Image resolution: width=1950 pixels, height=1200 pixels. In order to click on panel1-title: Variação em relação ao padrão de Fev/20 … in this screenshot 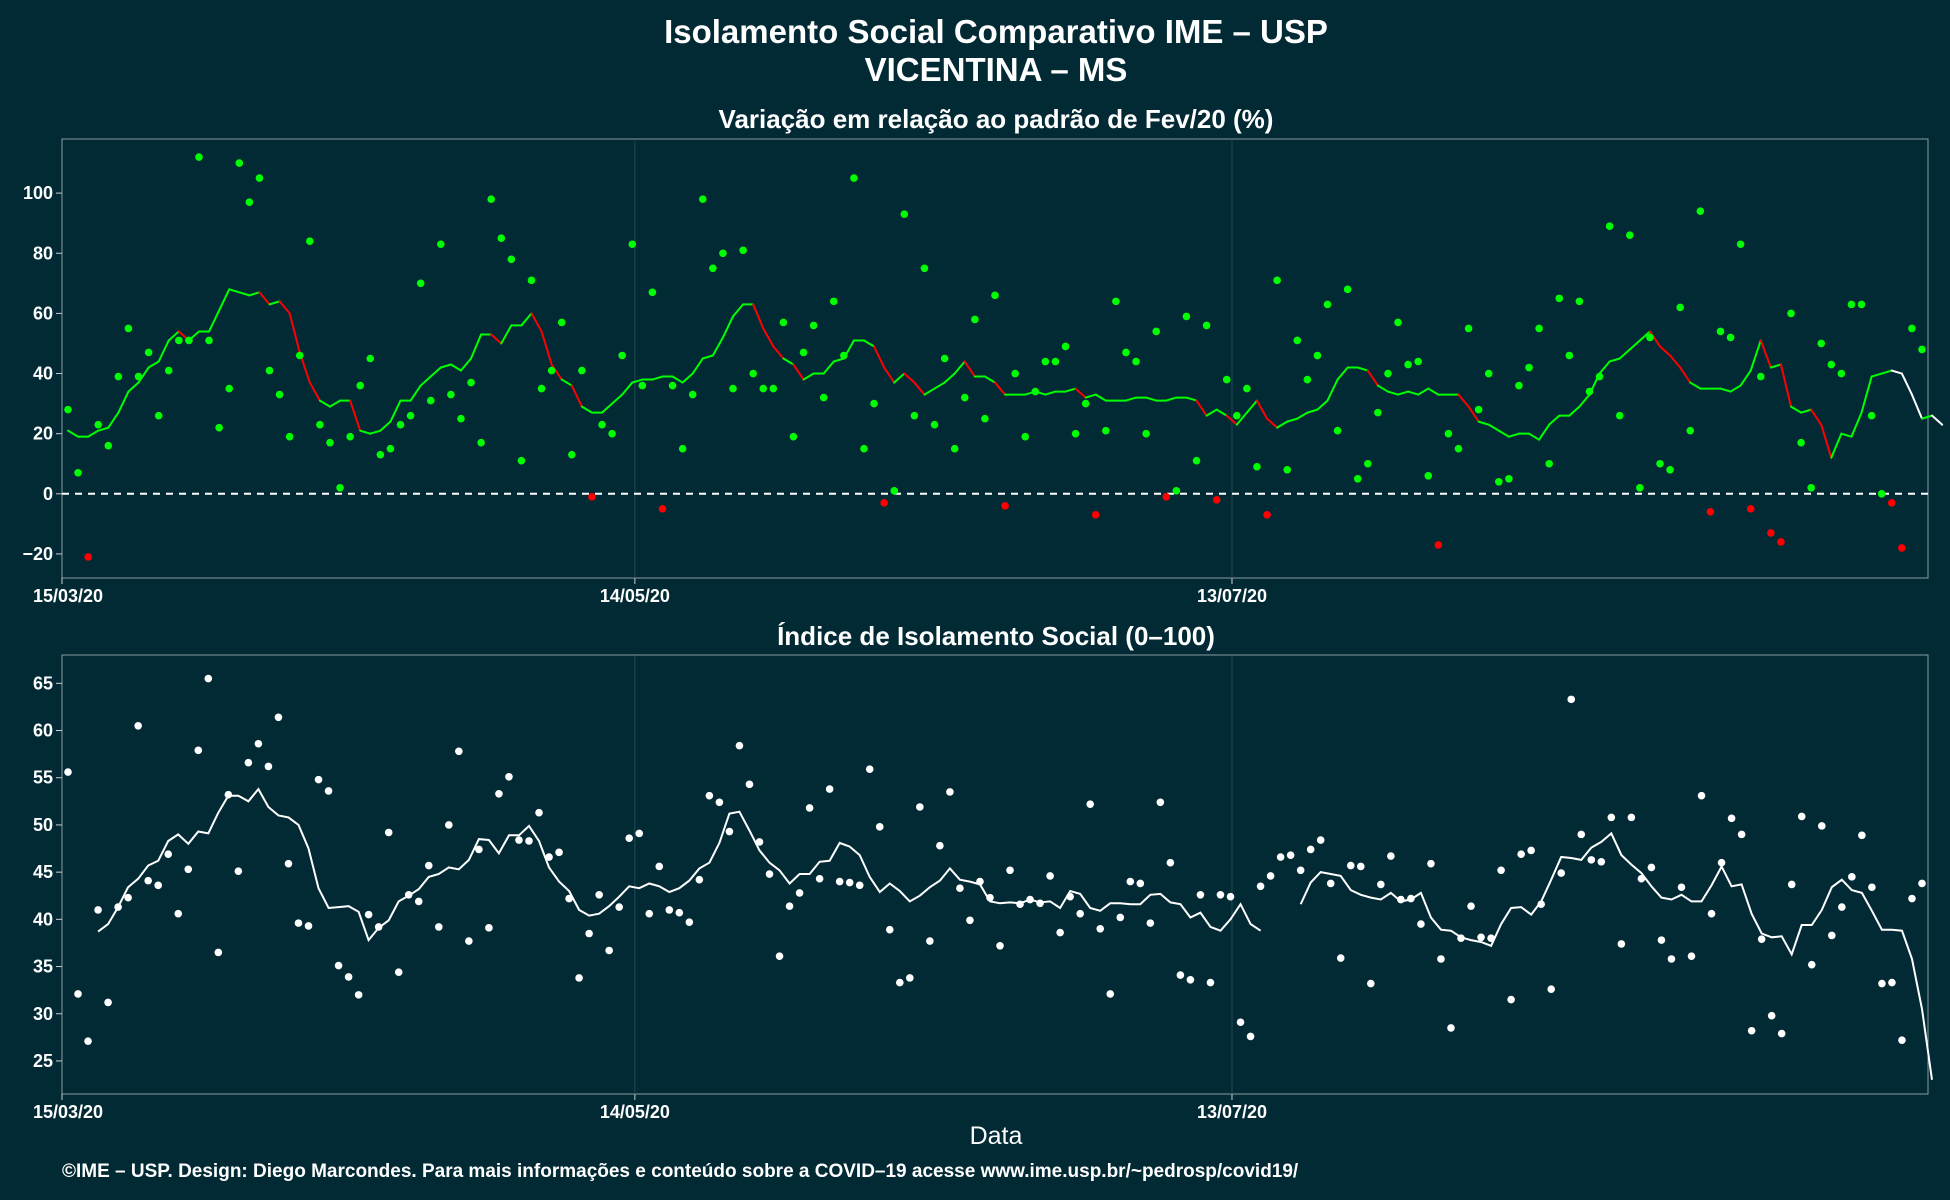, I will do `click(996, 119)`.